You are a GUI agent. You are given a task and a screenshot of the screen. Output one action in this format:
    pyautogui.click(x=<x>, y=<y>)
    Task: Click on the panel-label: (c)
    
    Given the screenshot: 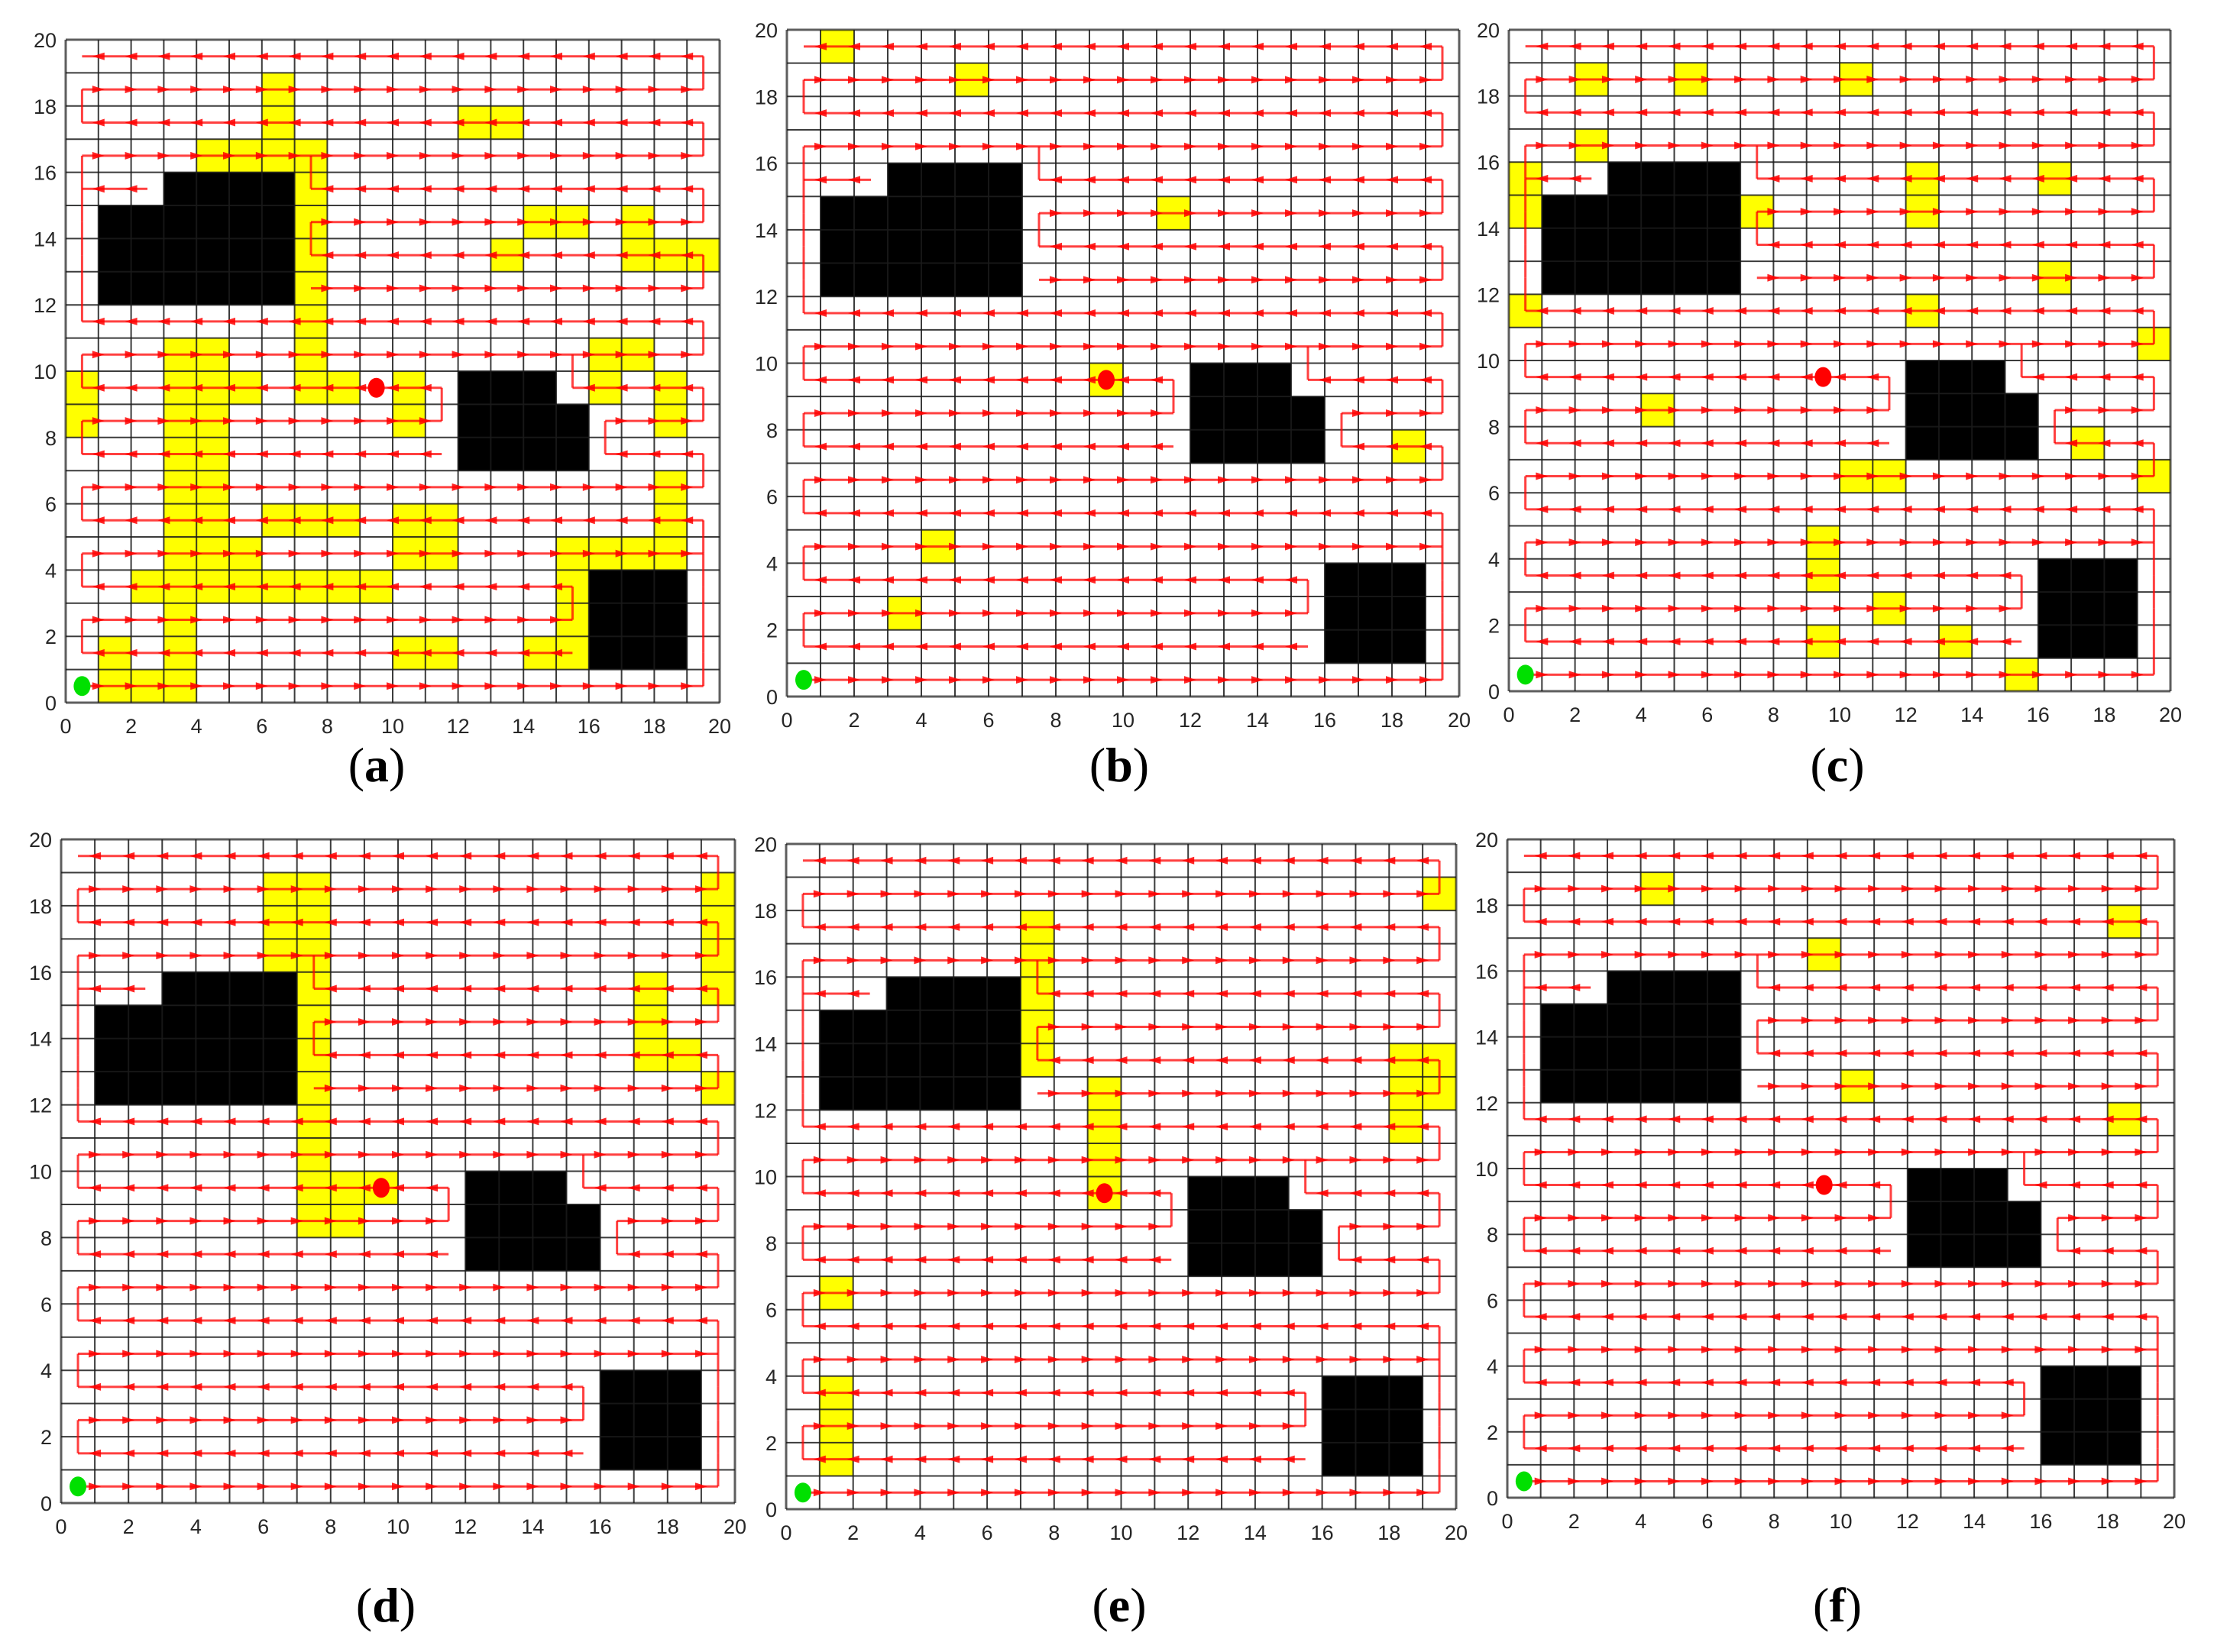 What is the action you would take?
    pyautogui.click(x=1837, y=765)
    